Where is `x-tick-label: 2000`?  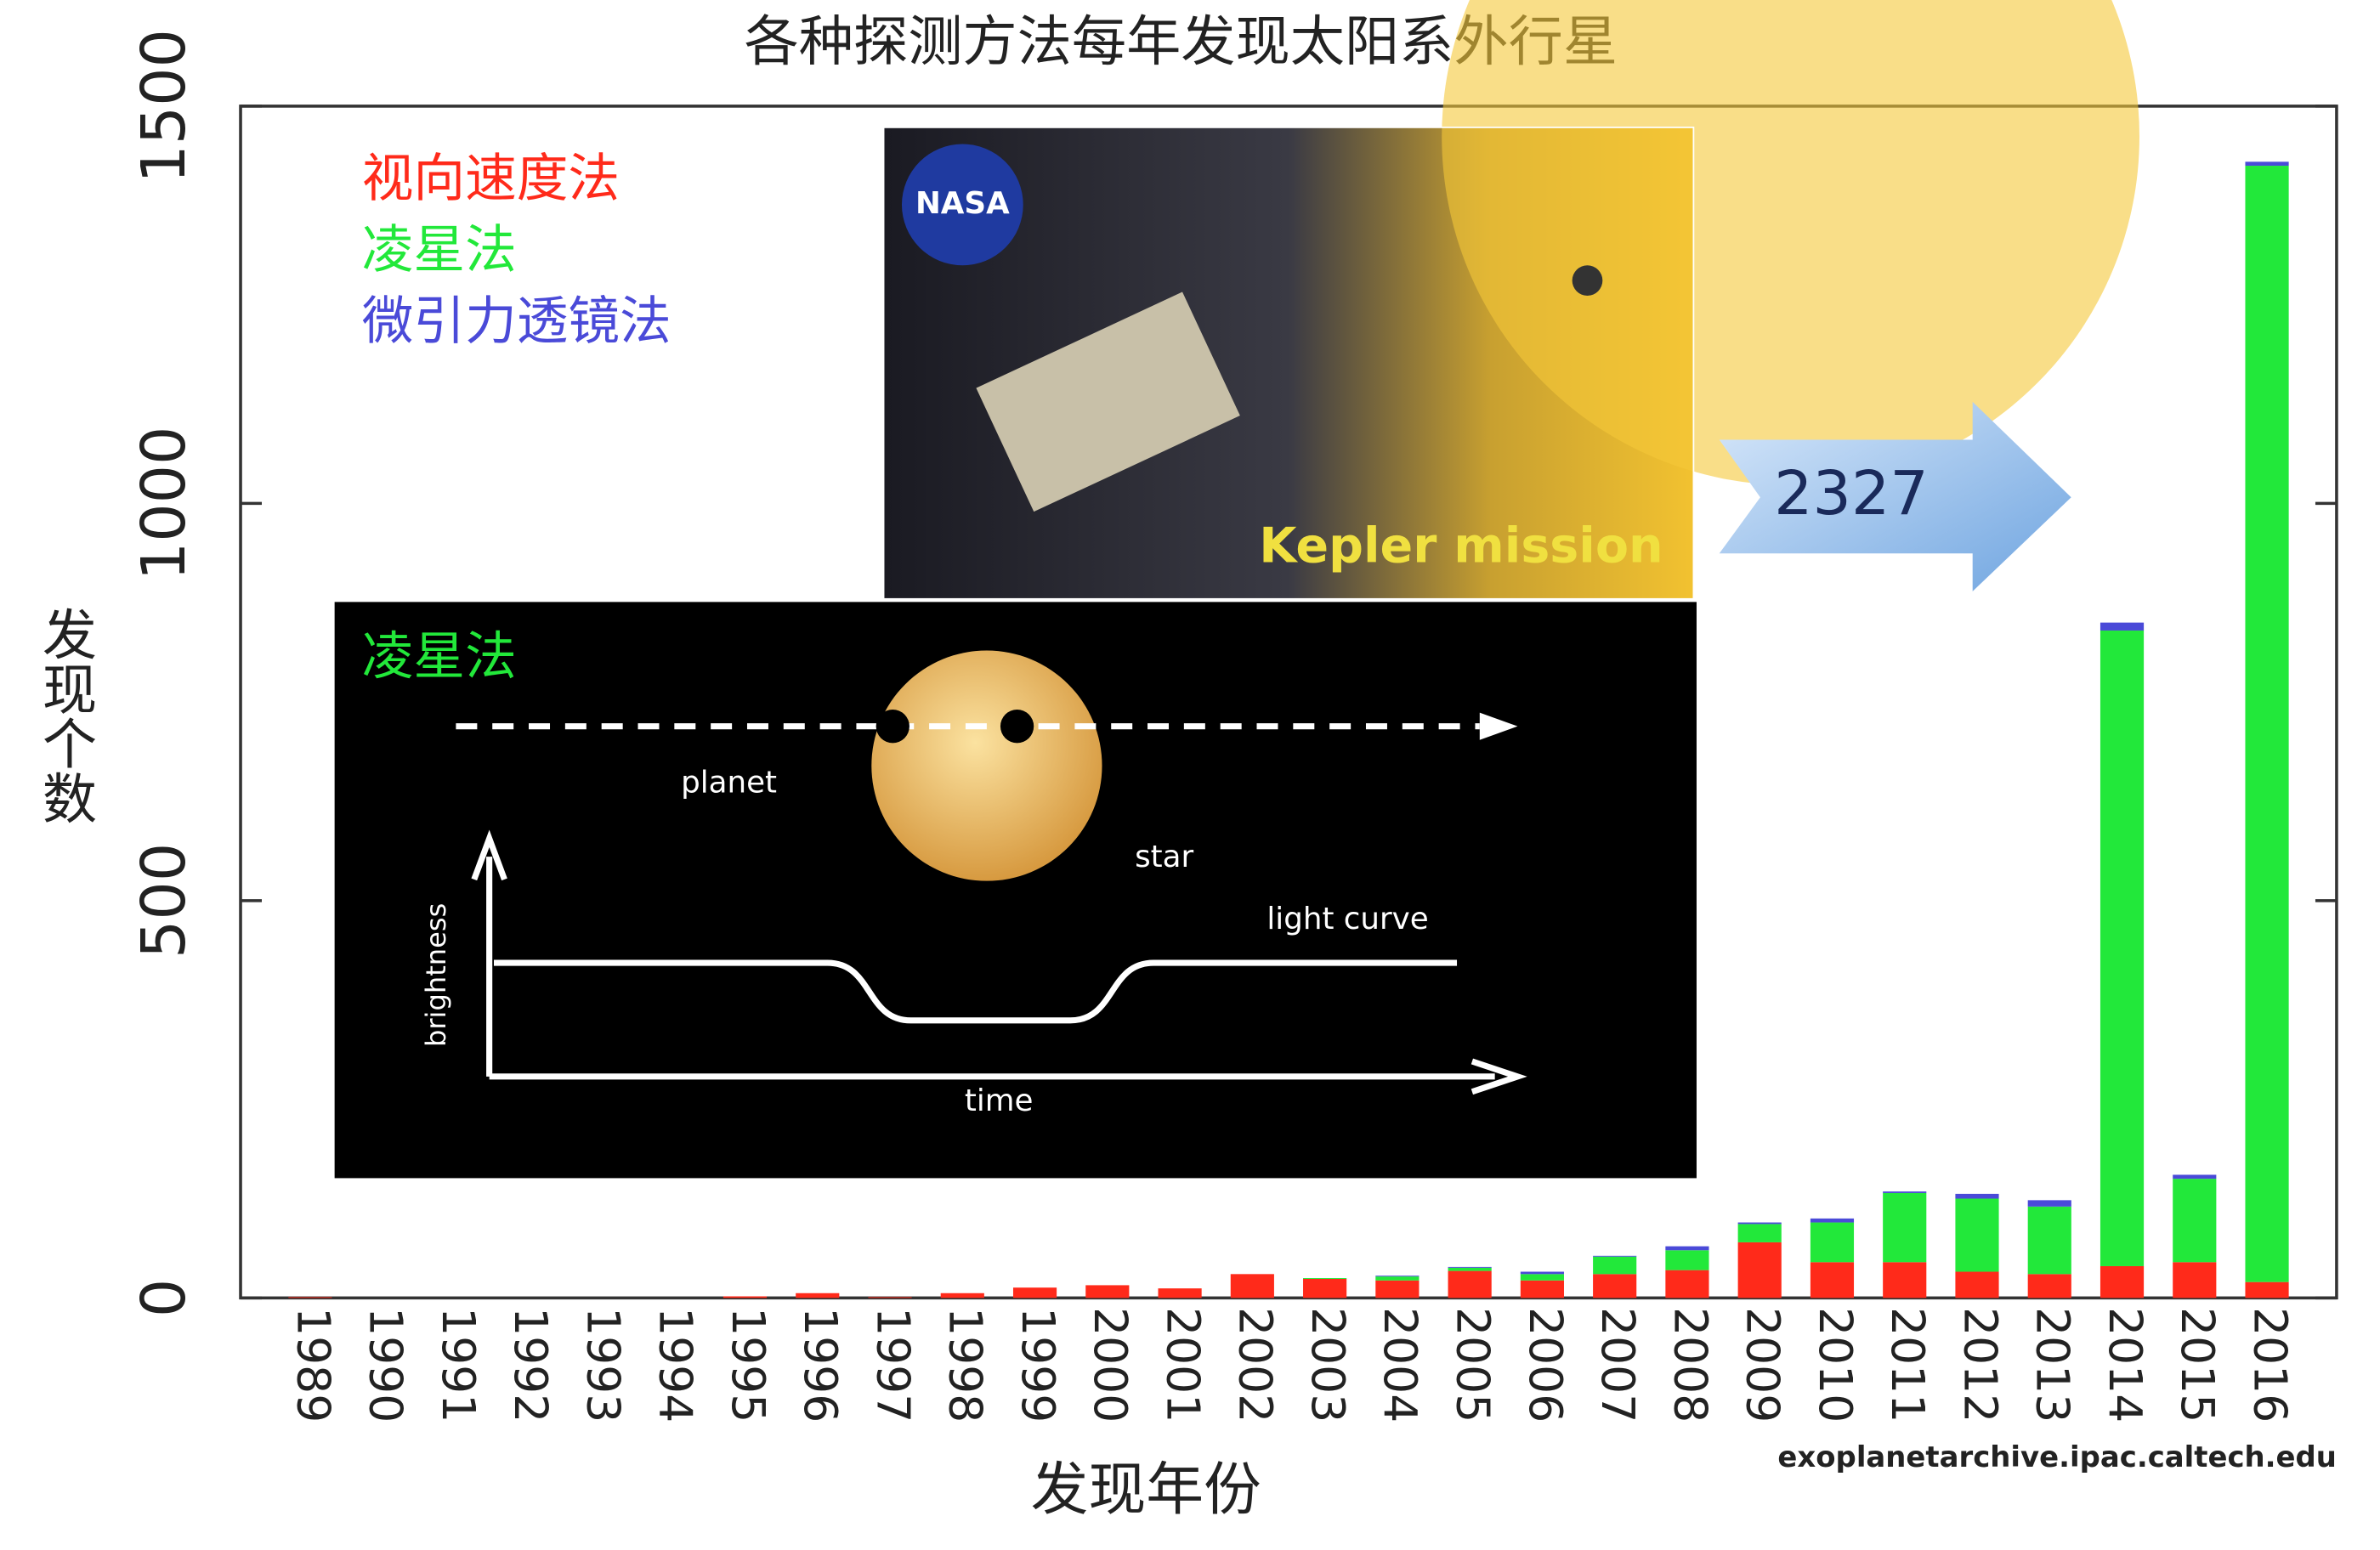
x-tick-label: 2000 is located at coordinates (1110, 1365).